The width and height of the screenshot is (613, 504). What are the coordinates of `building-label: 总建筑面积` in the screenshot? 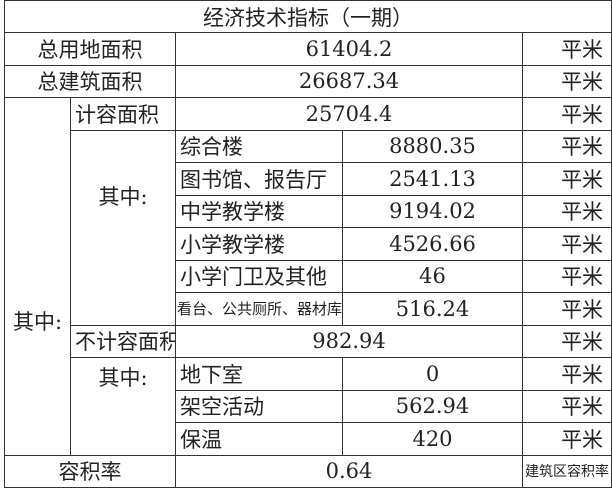 It's located at (90, 81).